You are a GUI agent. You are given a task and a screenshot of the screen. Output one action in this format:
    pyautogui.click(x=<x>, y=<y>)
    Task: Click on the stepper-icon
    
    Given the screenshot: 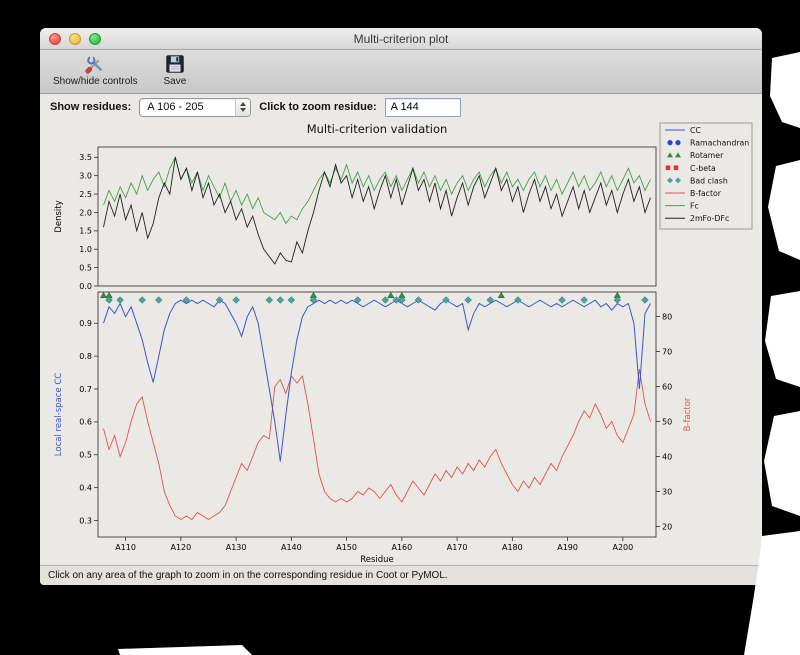 What is the action you would take?
    pyautogui.click(x=243, y=107)
    